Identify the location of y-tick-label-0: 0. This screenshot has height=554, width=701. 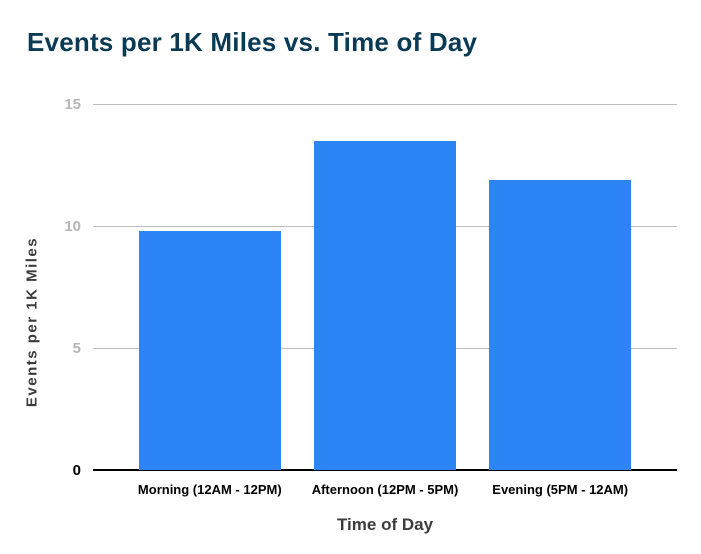
(76, 470).